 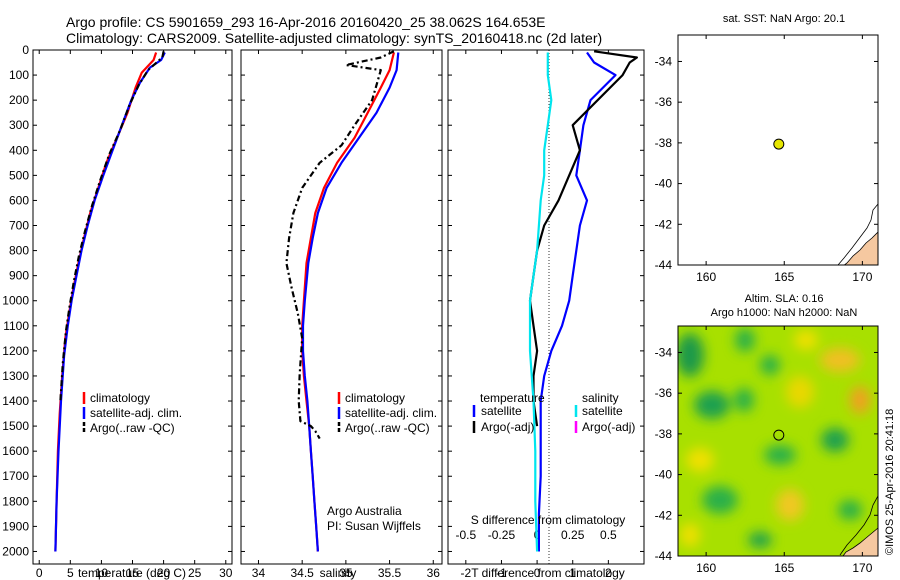 I want to click on argo-float-marker, so click(x=779, y=435).